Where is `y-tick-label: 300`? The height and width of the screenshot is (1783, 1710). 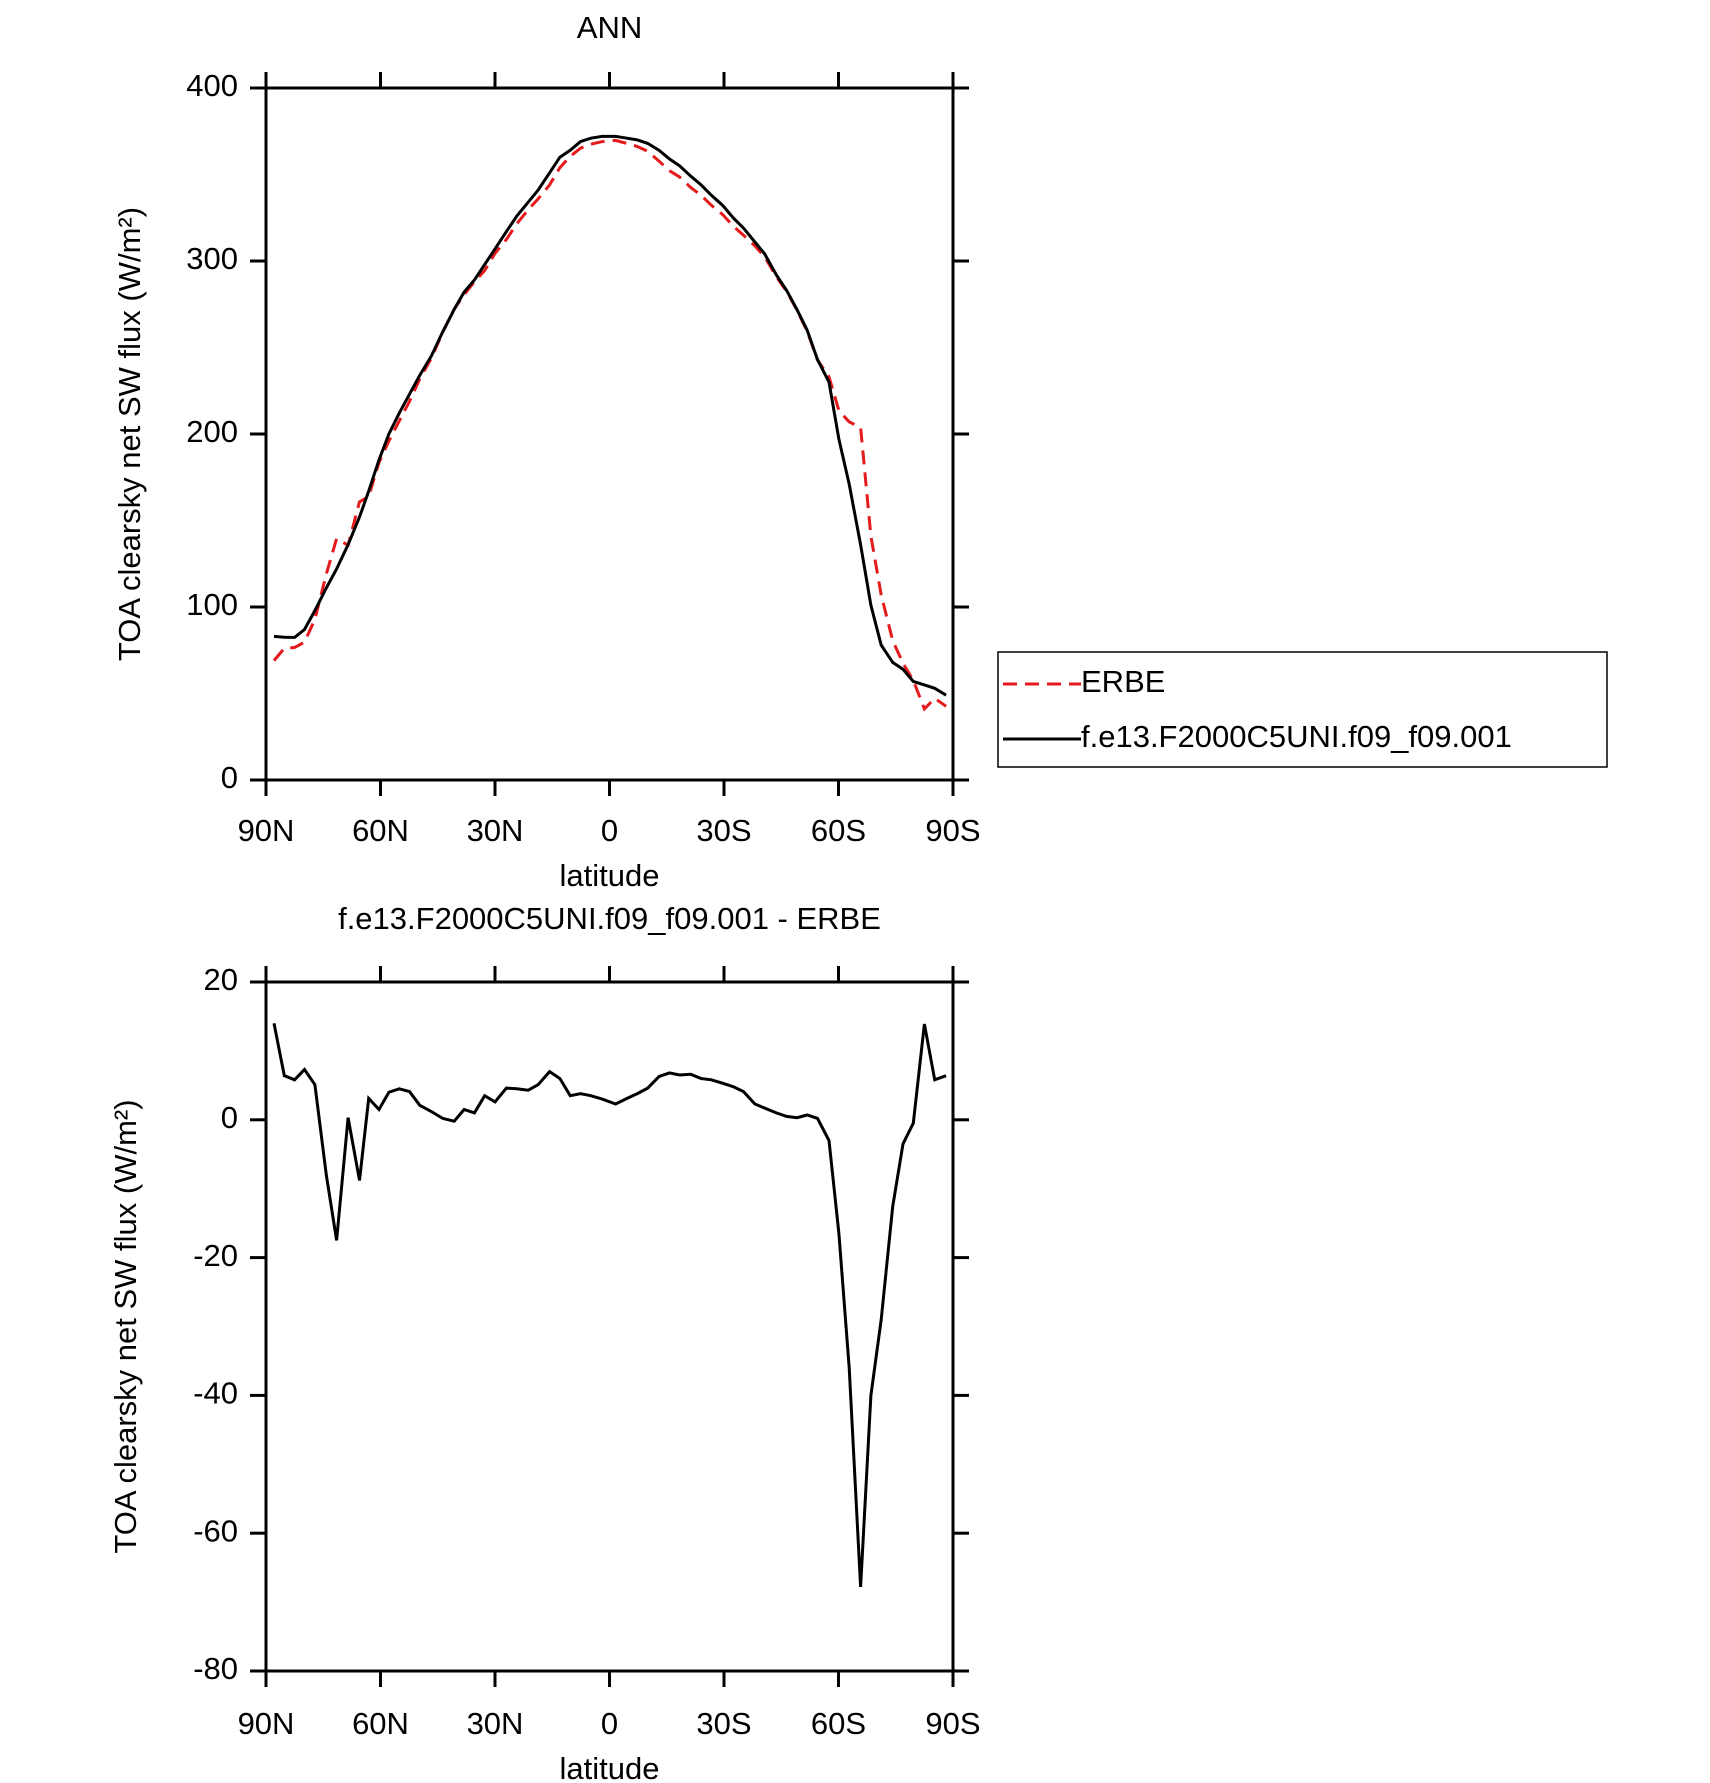 y-tick-label: 300 is located at coordinates (212, 258).